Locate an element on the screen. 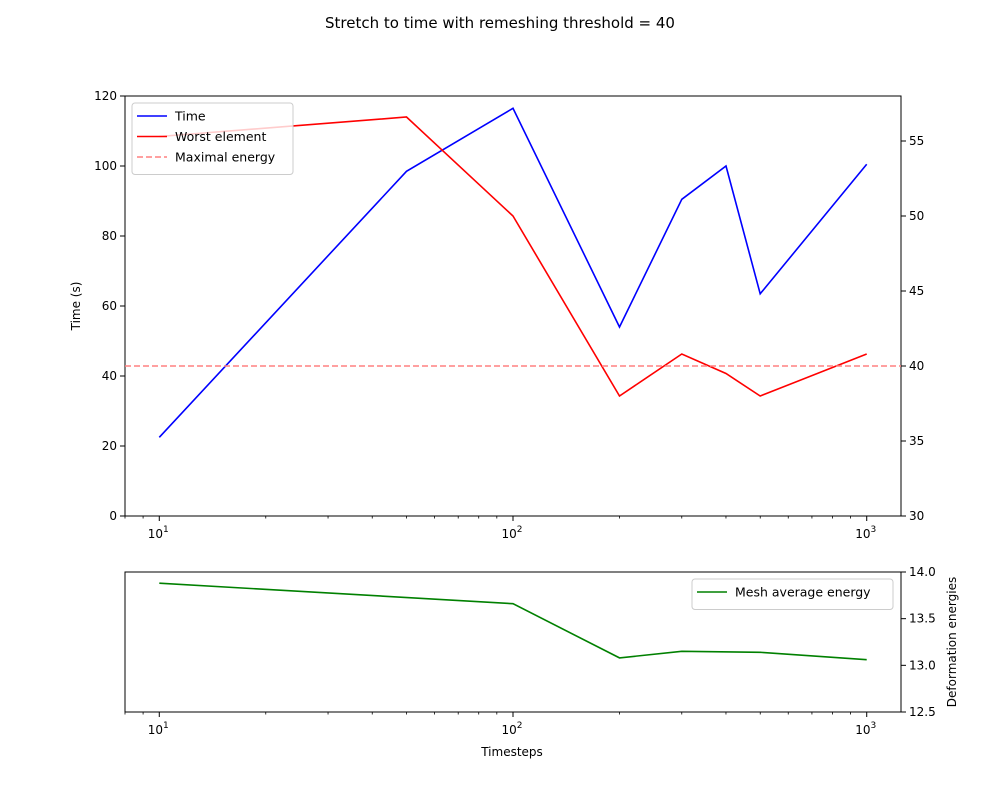 Image resolution: width=1000 pixels, height=800 pixels. bottom-right-y-axis-label: Deformation energies is located at coordinates (952, 642).